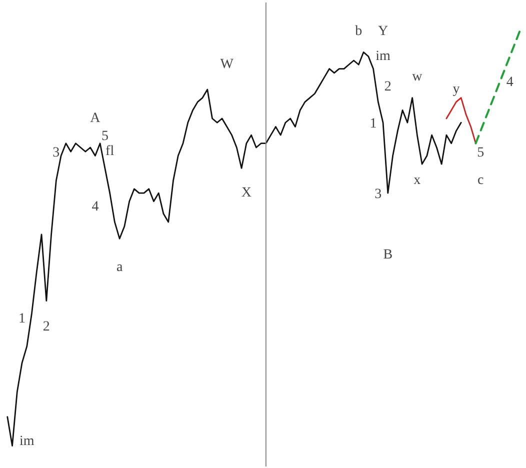  Describe the element at coordinates (246, 193) in the screenshot. I see `annotation: X` at that location.